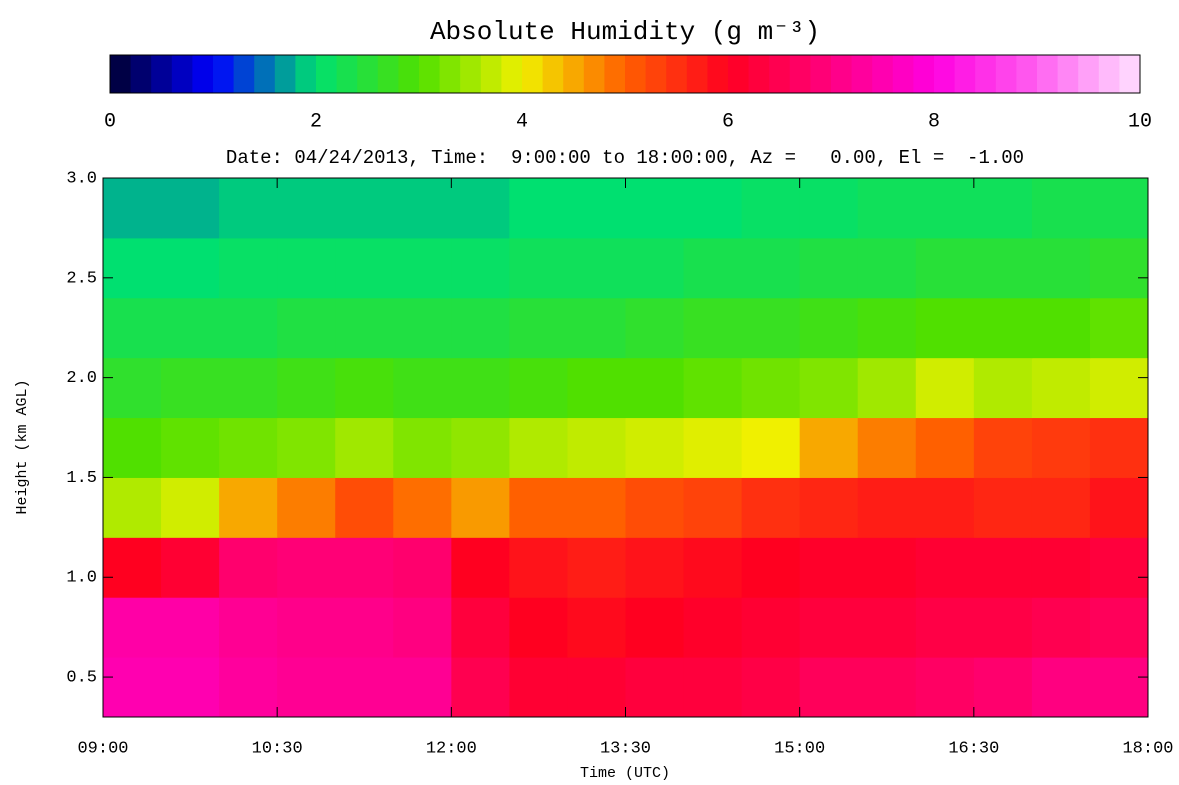  Describe the element at coordinates (110, 121) in the screenshot. I see `colorbar-tick-label: 0` at that location.